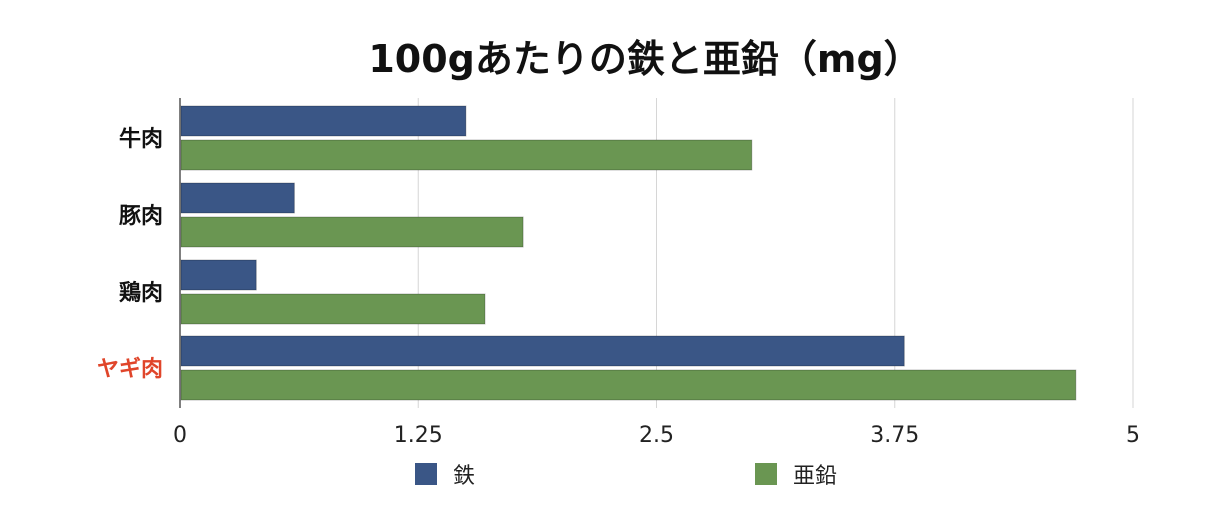 Image resolution: width=1210 pixels, height=524 pixels. Describe the element at coordinates (141, 216) in the screenshot. I see `category-label: 豚肉` at that location.